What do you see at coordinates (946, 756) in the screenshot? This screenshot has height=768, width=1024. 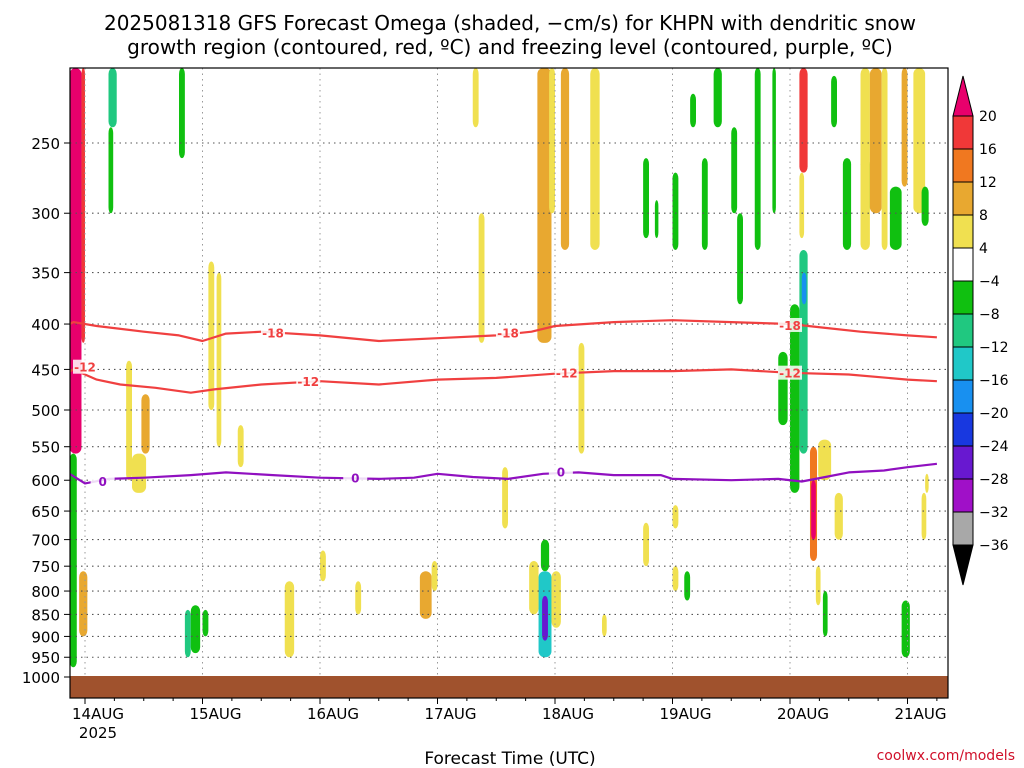 I see `credit-link: coolwx.com/models` at bounding box center [946, 756].